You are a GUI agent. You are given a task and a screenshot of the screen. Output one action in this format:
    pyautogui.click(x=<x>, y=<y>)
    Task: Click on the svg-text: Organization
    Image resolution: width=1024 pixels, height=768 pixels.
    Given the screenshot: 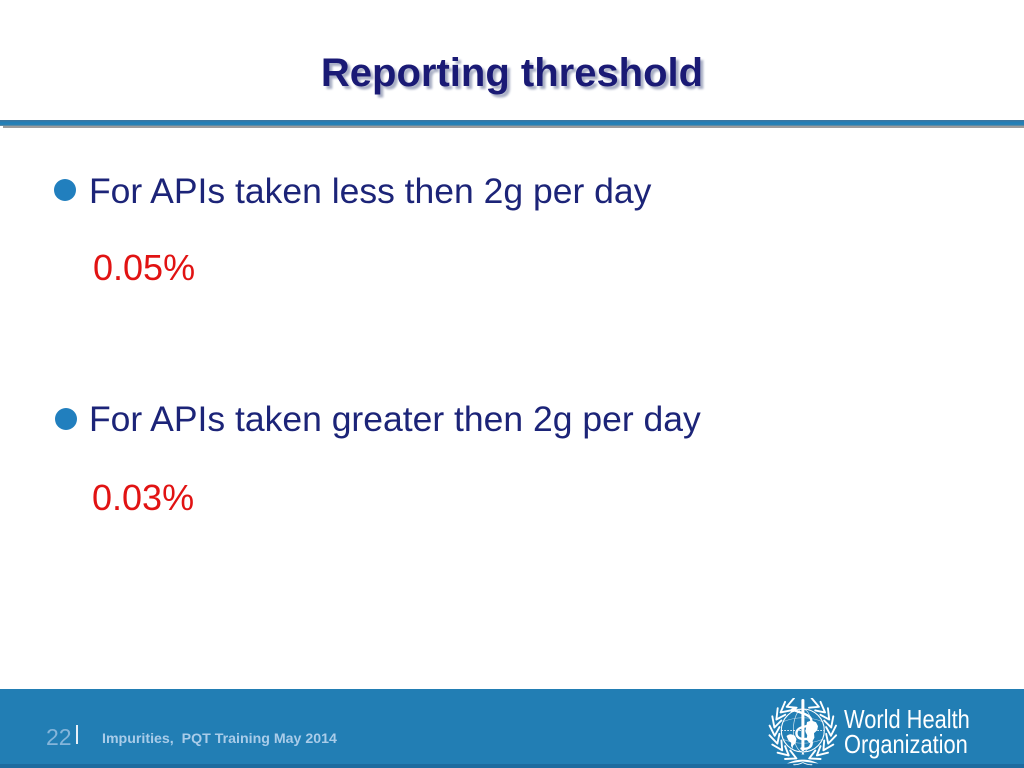 What is the action you would take?
    pyautogui.click(x=906, y=744)
    